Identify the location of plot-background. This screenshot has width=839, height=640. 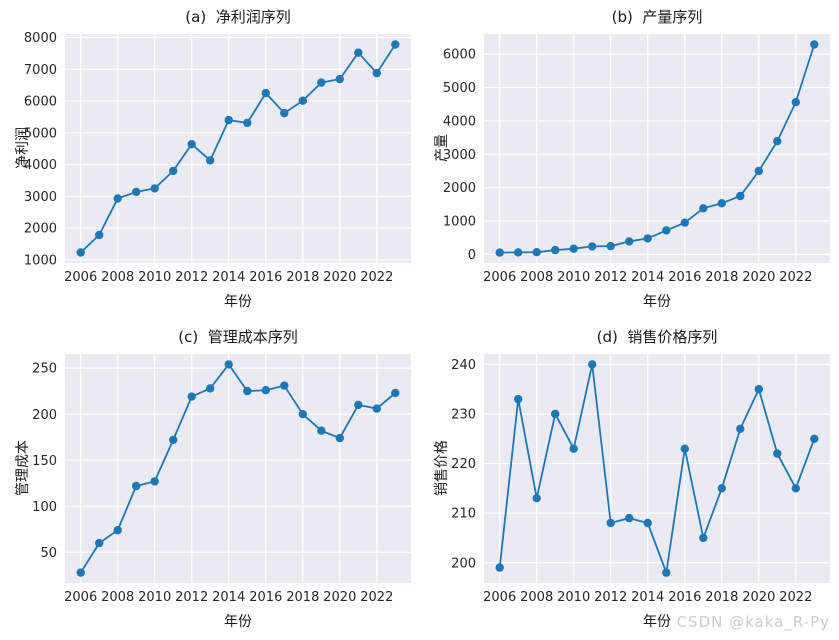
(238, 148).